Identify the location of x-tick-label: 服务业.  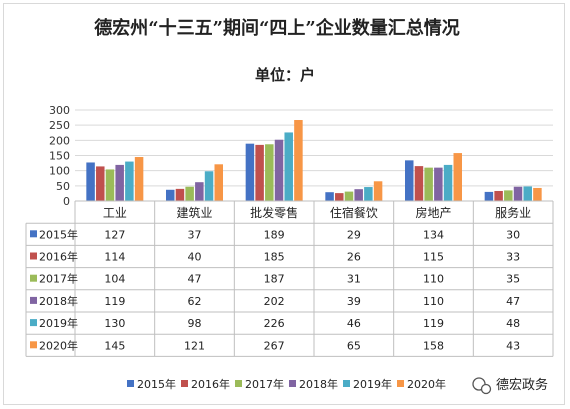
(513, 212).